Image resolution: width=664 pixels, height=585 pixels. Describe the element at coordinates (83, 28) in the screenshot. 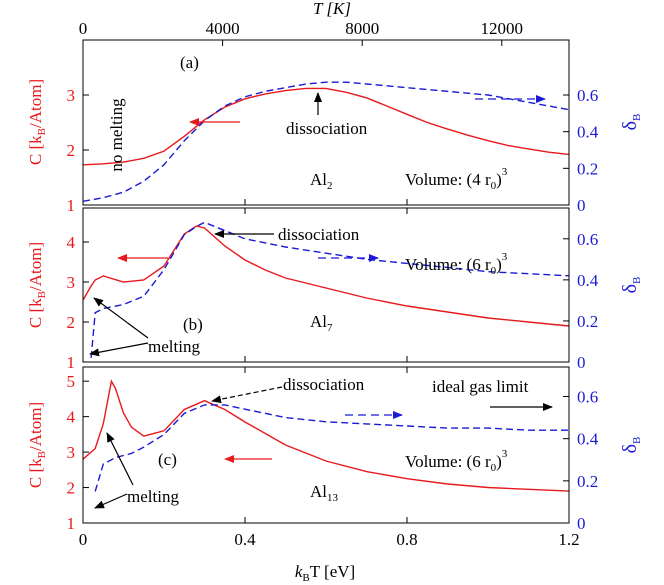

I see `x2-tick-label: 0` at that location.